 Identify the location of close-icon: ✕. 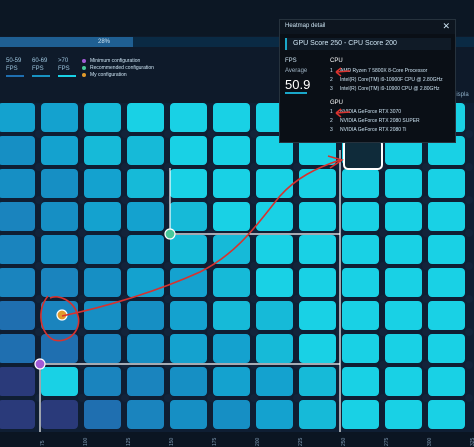
(446, 26).